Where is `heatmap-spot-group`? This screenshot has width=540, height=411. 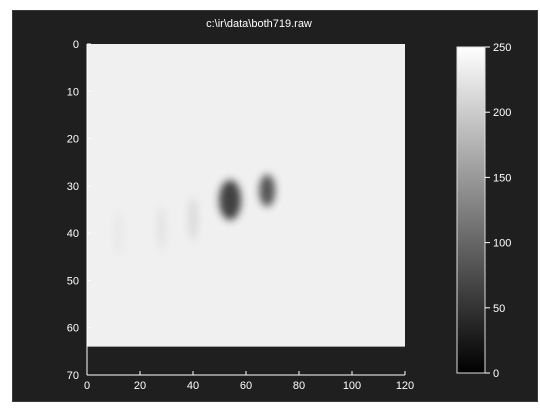 heatmap-spot-group is located at coordinates (194, 215).